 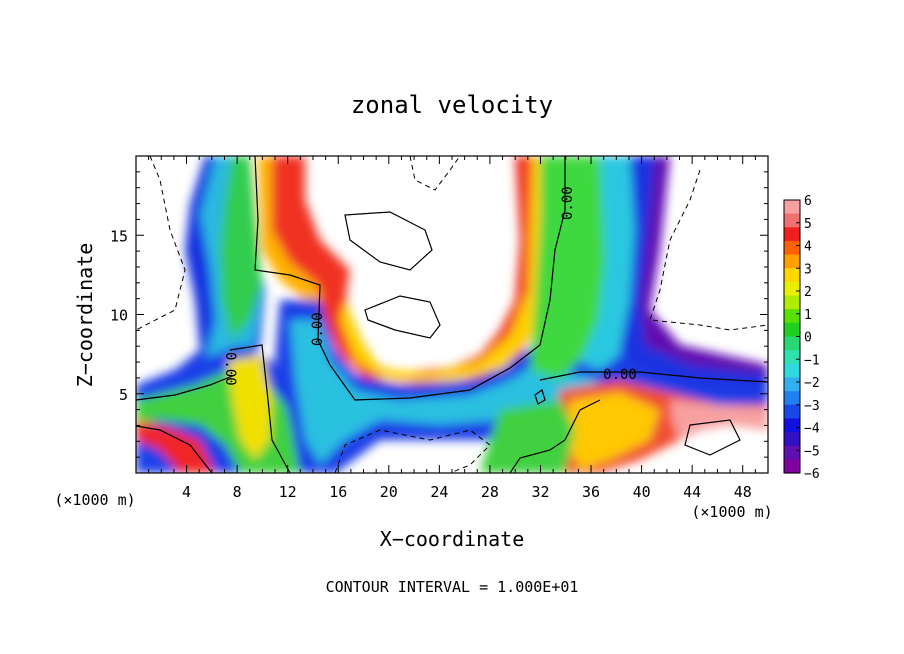 What do you see at coordinates (388, 241) in the screenshot?
I see `contour-closed-upper` at bounding box center [388, 241].